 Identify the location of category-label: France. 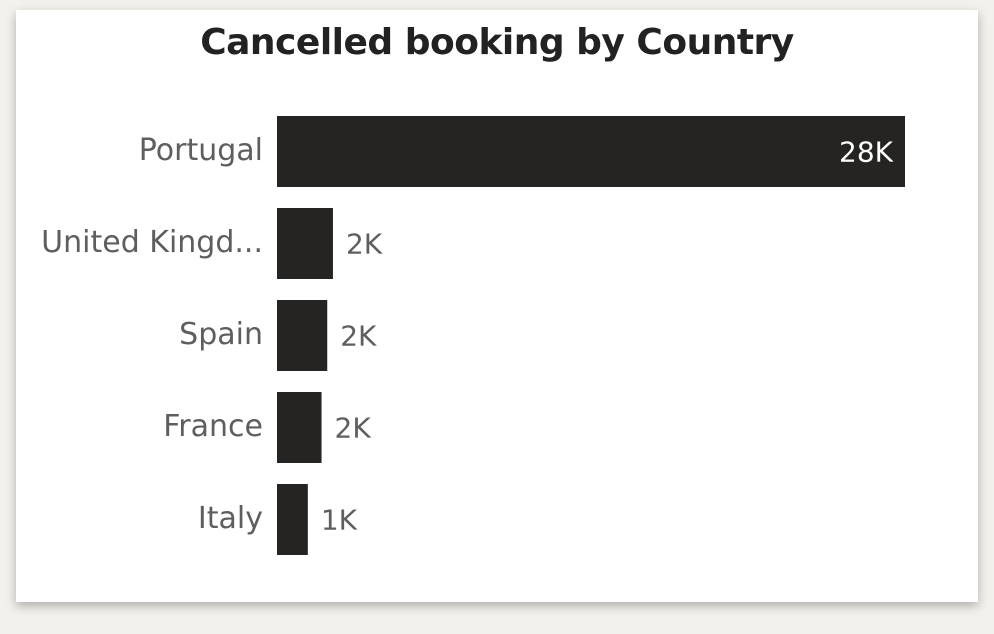
(213, 426).